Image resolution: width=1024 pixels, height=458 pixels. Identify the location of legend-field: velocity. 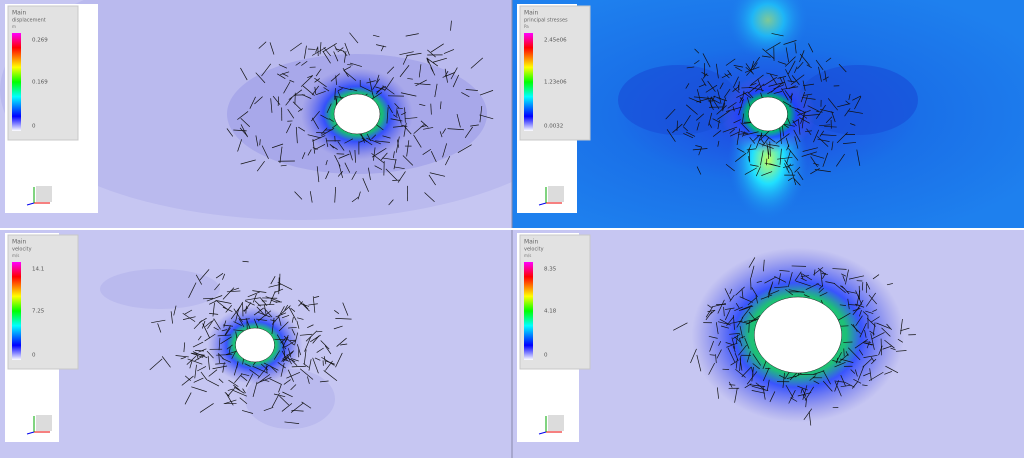
(22, 250).